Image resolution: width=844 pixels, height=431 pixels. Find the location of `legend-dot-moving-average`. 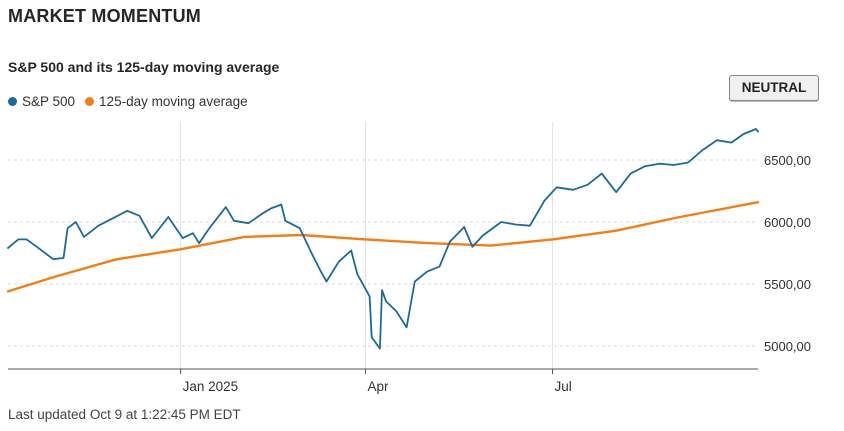

legend-dot-moving-average is located at coordinates (90, 101).